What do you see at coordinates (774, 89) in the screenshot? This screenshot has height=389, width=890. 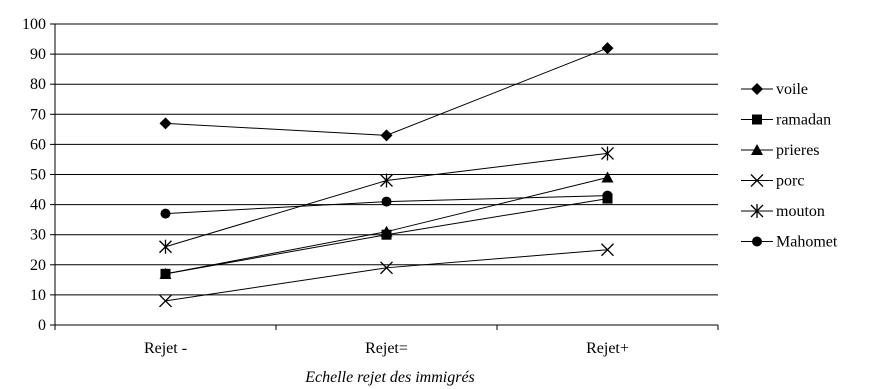 I see `legend-item-voile: voile` at bounding box center [774, 89].